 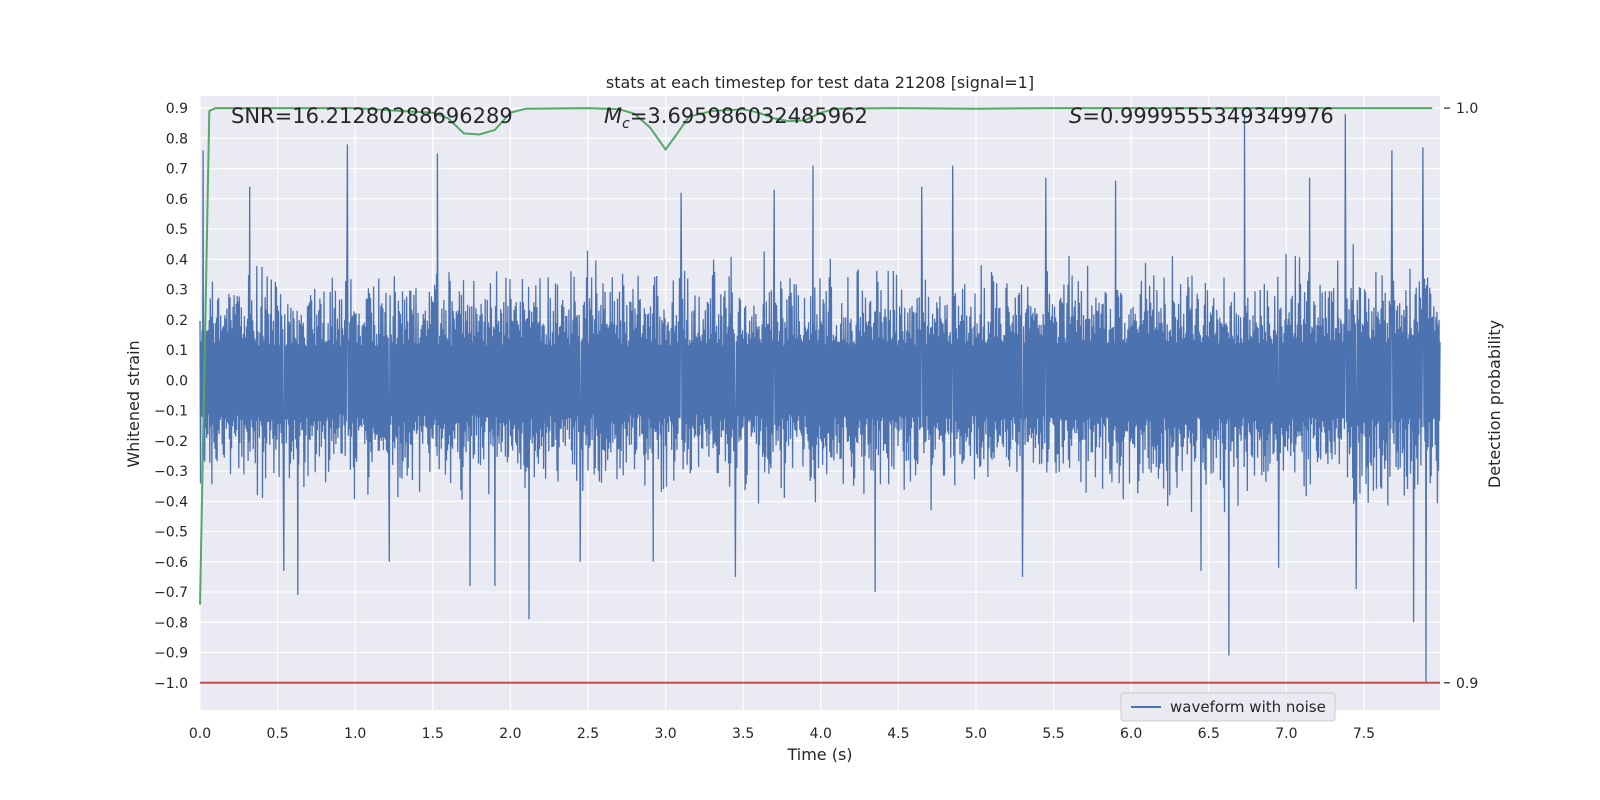 I want to click on x-tick-label: 6.5, so click(x=1209, y=734).